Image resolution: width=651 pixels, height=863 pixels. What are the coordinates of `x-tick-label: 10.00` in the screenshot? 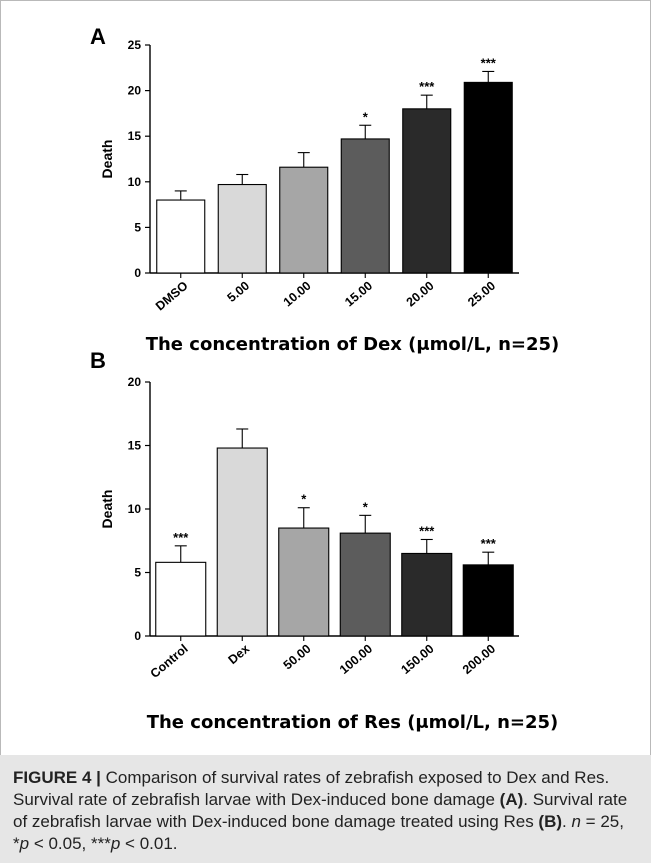 It's located at (297, 294).